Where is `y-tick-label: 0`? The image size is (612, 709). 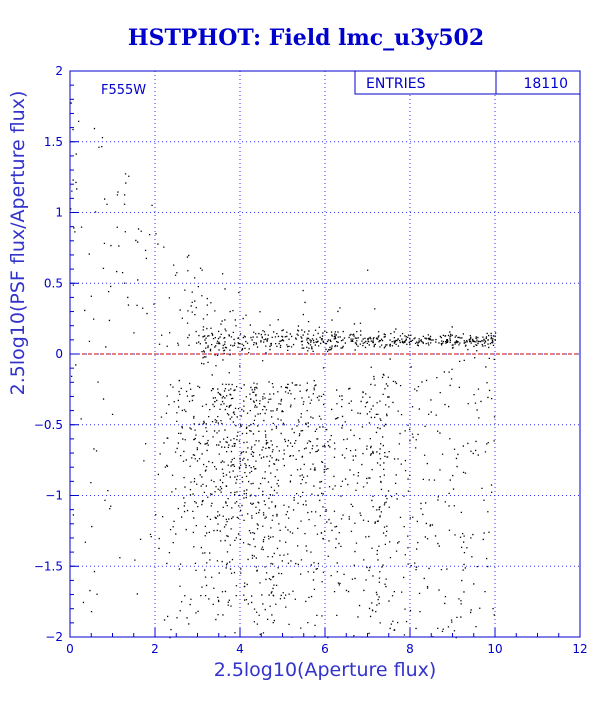
y-tick-label: 0 is located at coordinates (59, 354).